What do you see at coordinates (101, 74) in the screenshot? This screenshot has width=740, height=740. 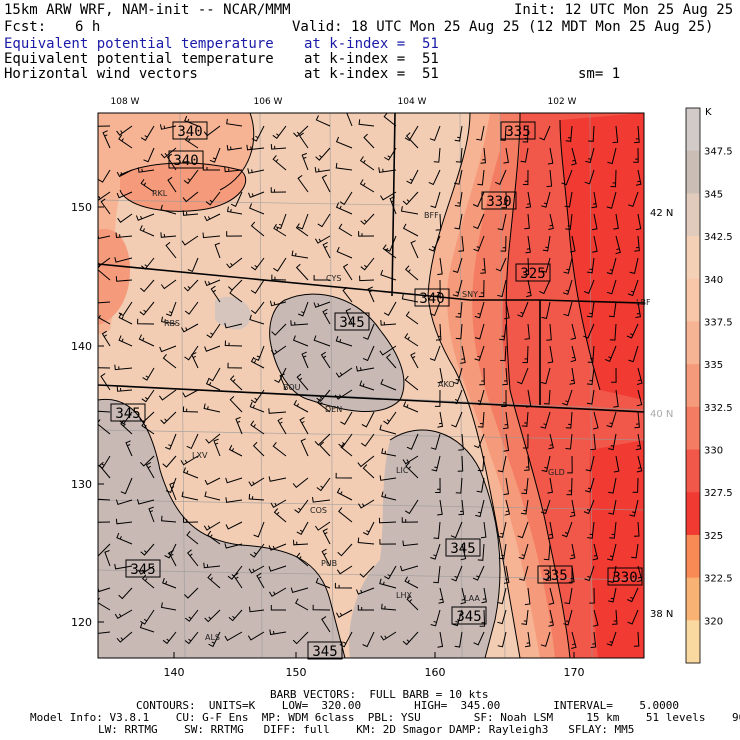 I see `field-name-3: Horizontal wind vectors` at bounding box center [101, 74].